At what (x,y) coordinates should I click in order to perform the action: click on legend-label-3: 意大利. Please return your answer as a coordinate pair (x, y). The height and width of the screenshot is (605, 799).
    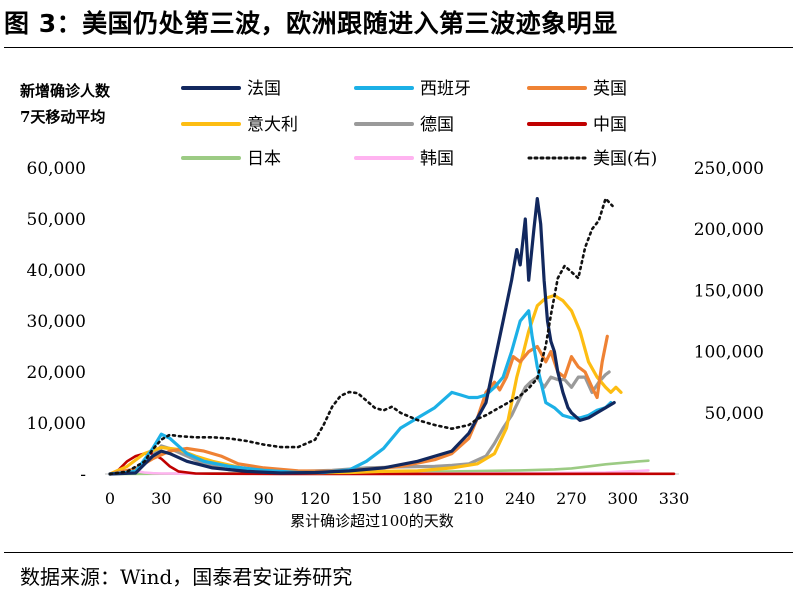
    Looking at the image, I should click on (272, 125).